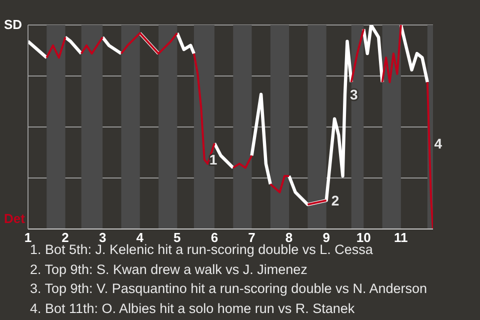  What do you see at coordinates (213, 160) in the screenshot?
I see `annotation: 1` at bounding box center [213, 160].